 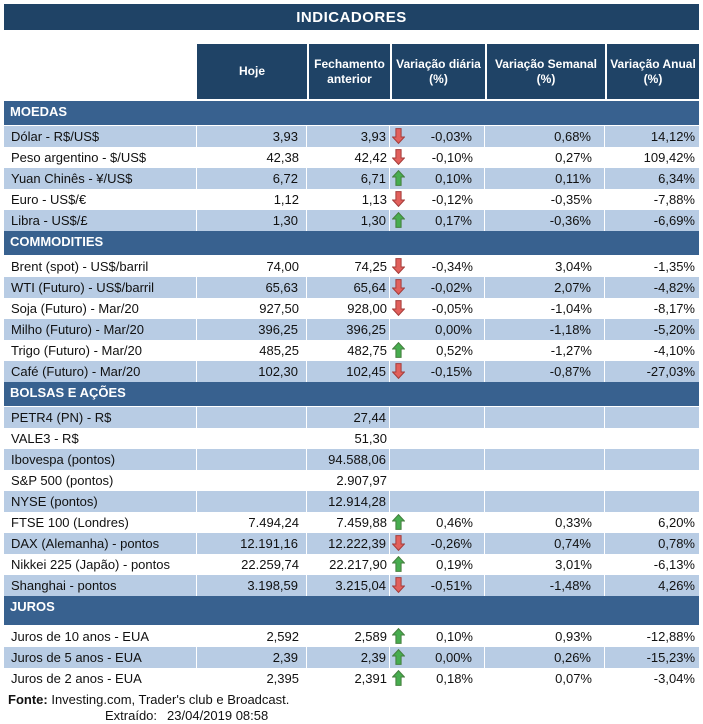 What do you see at coordinates (351, 501) in the screenshot?
I see `table-row: NYSE (pontos) 12.914,28` at bounding box center [351, 501].